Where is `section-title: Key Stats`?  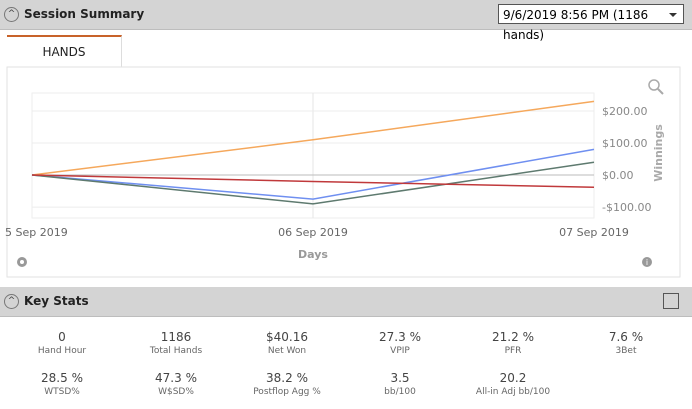
section-title: Key Stats is located at coordinates (56, 301).